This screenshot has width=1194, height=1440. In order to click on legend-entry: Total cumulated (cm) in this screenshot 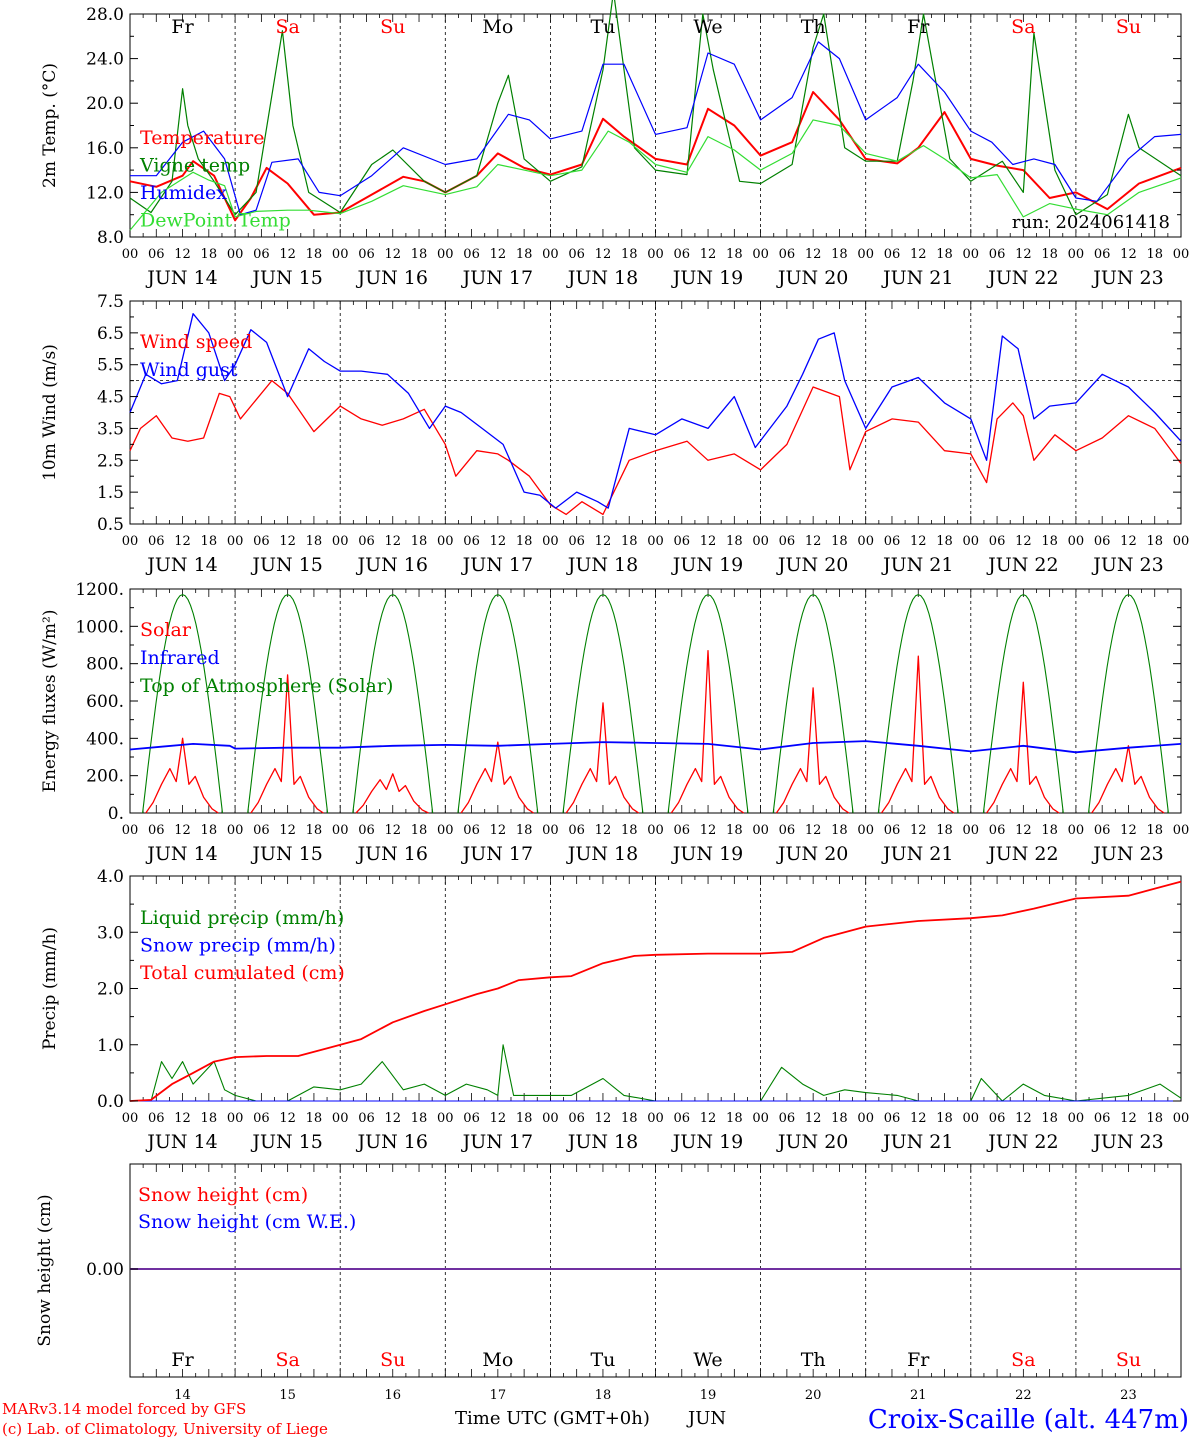, I will do `click(242, 973)`.